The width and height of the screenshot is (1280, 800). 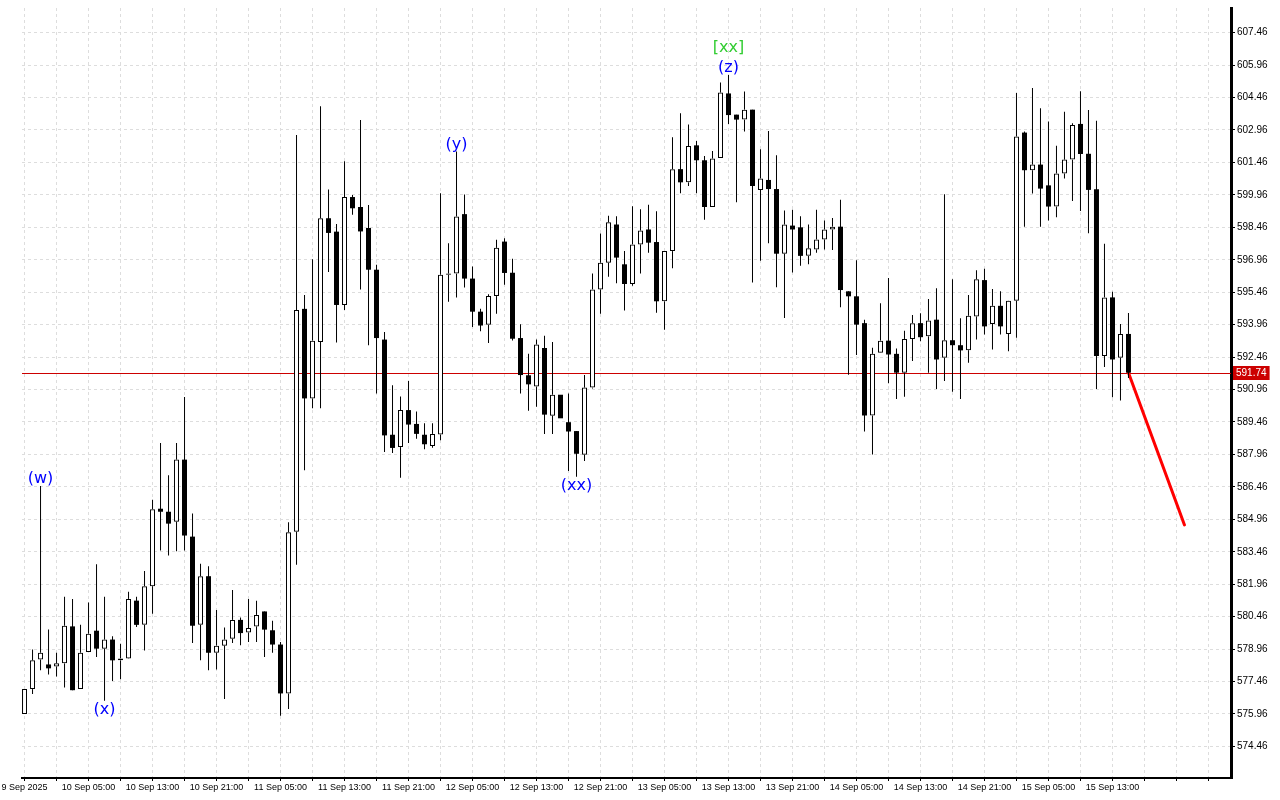 I want to click on y-tick-label: 596.96, so click(x=1253, y=259).